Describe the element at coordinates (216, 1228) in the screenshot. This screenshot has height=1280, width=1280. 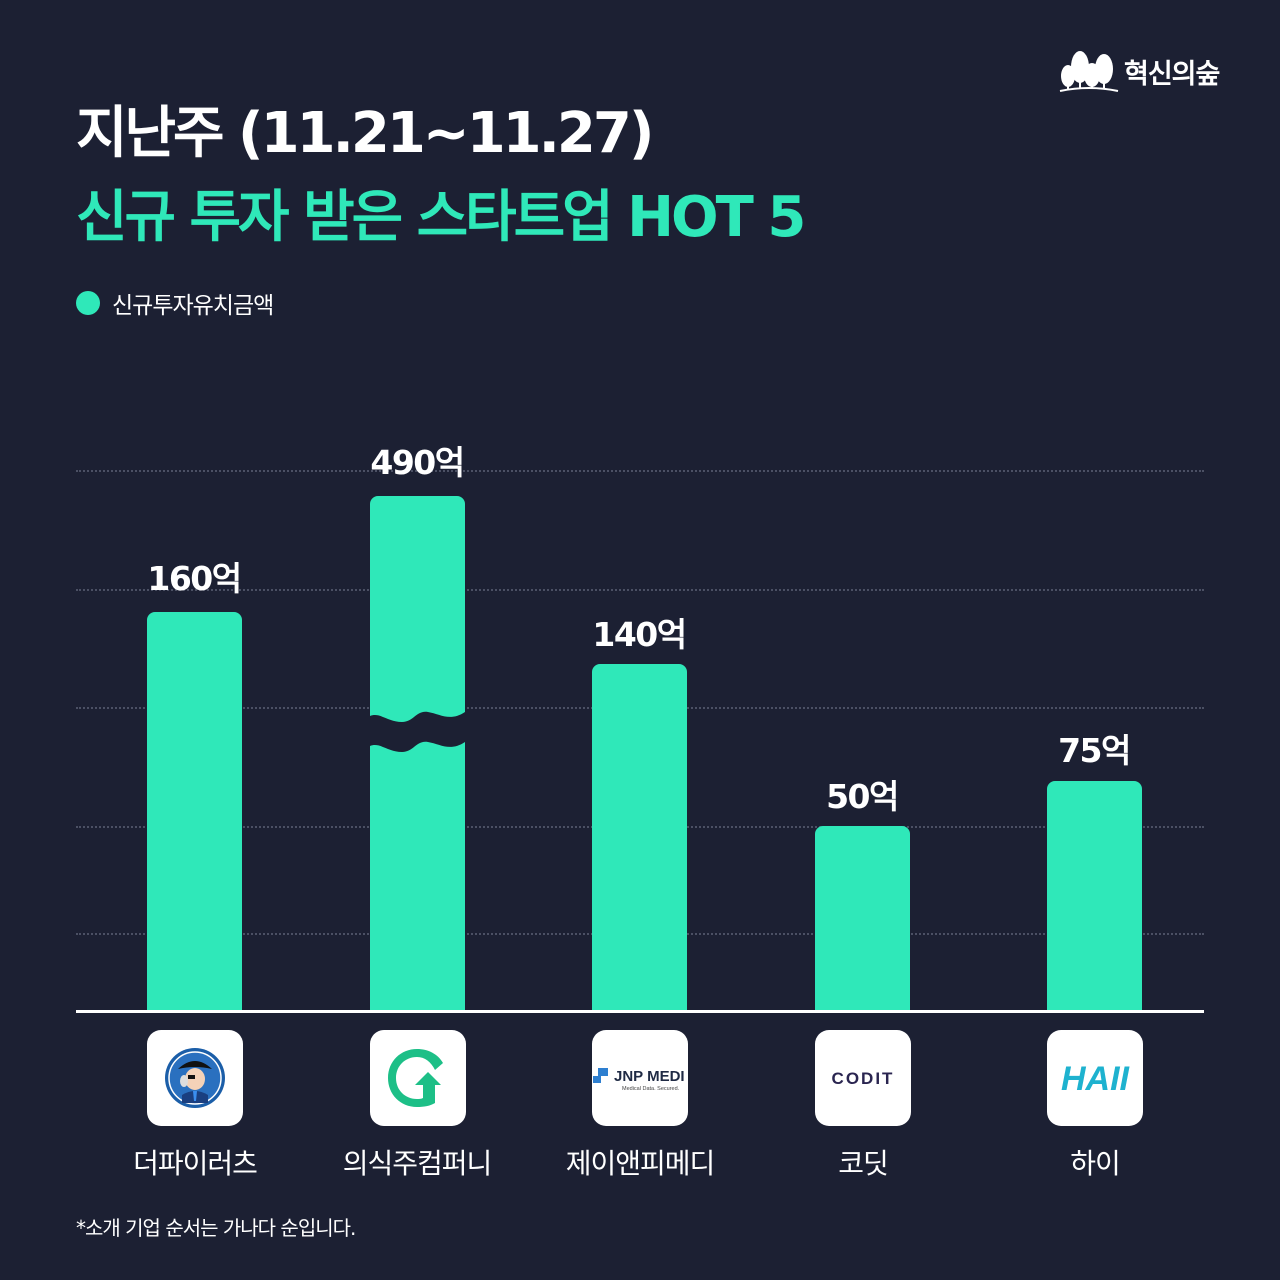
I see `footnote: *소개 기업 순서는 가나다 순입니다.` at that location.